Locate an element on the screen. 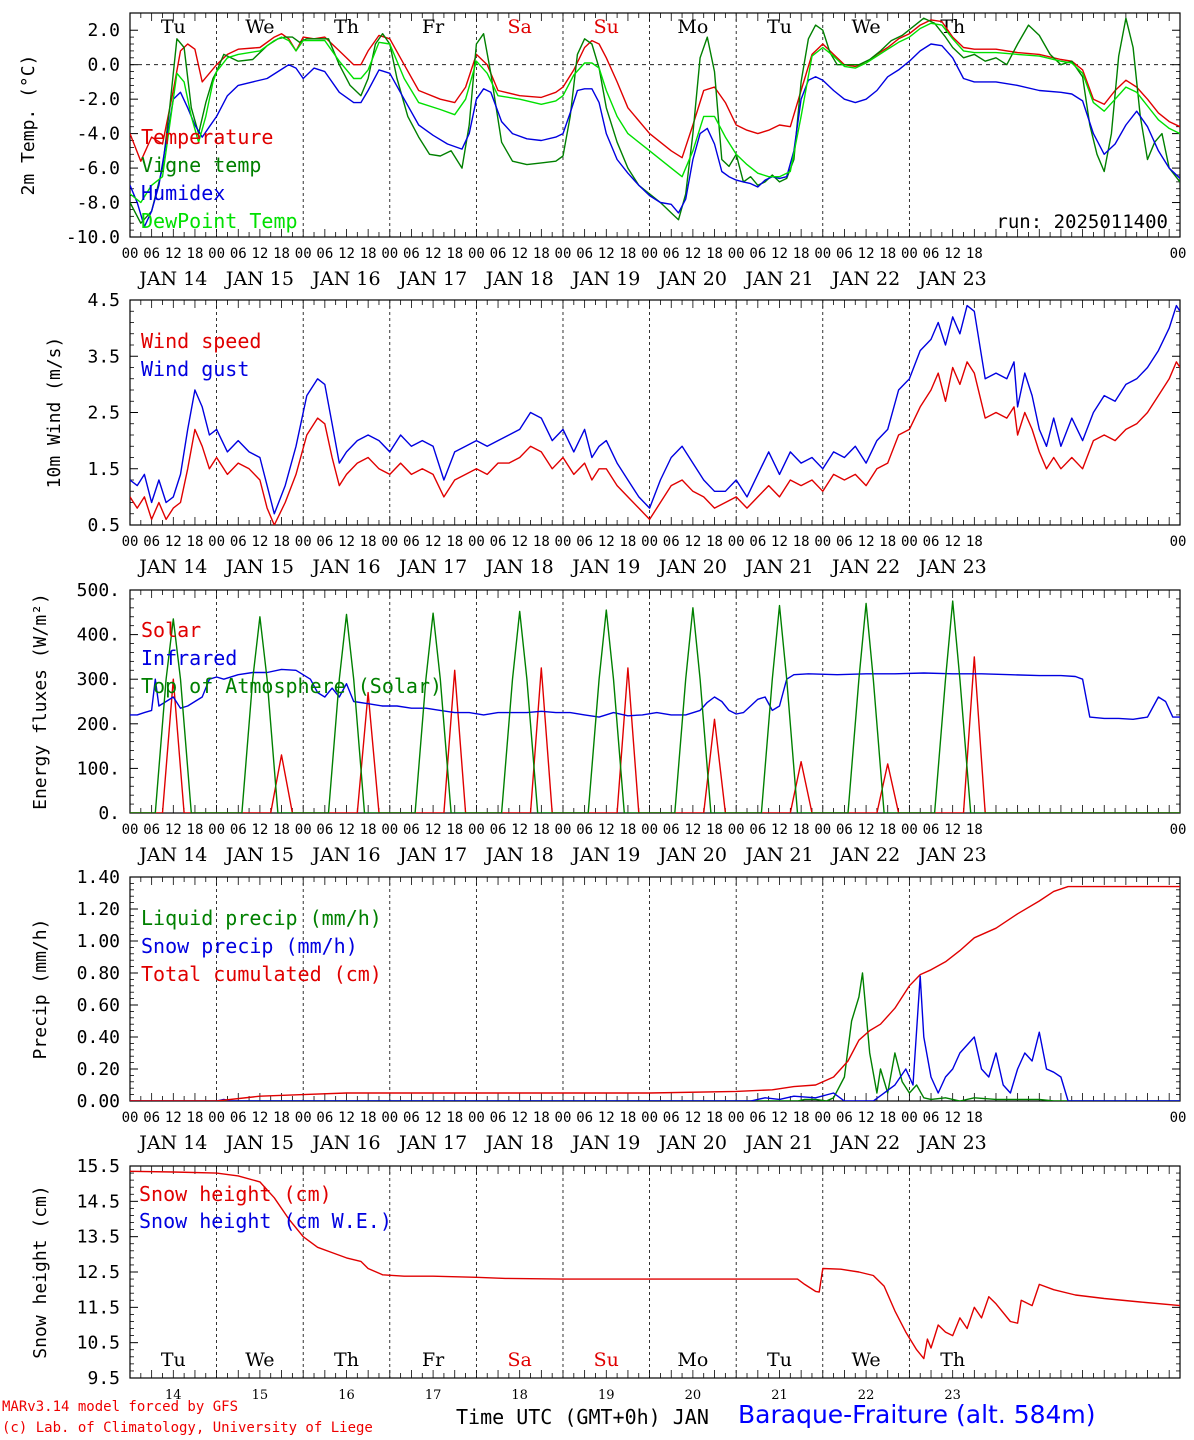 This screenshot has width=1194, height=1440. date-label: JAN 14 is located at coordinates (172, 567).